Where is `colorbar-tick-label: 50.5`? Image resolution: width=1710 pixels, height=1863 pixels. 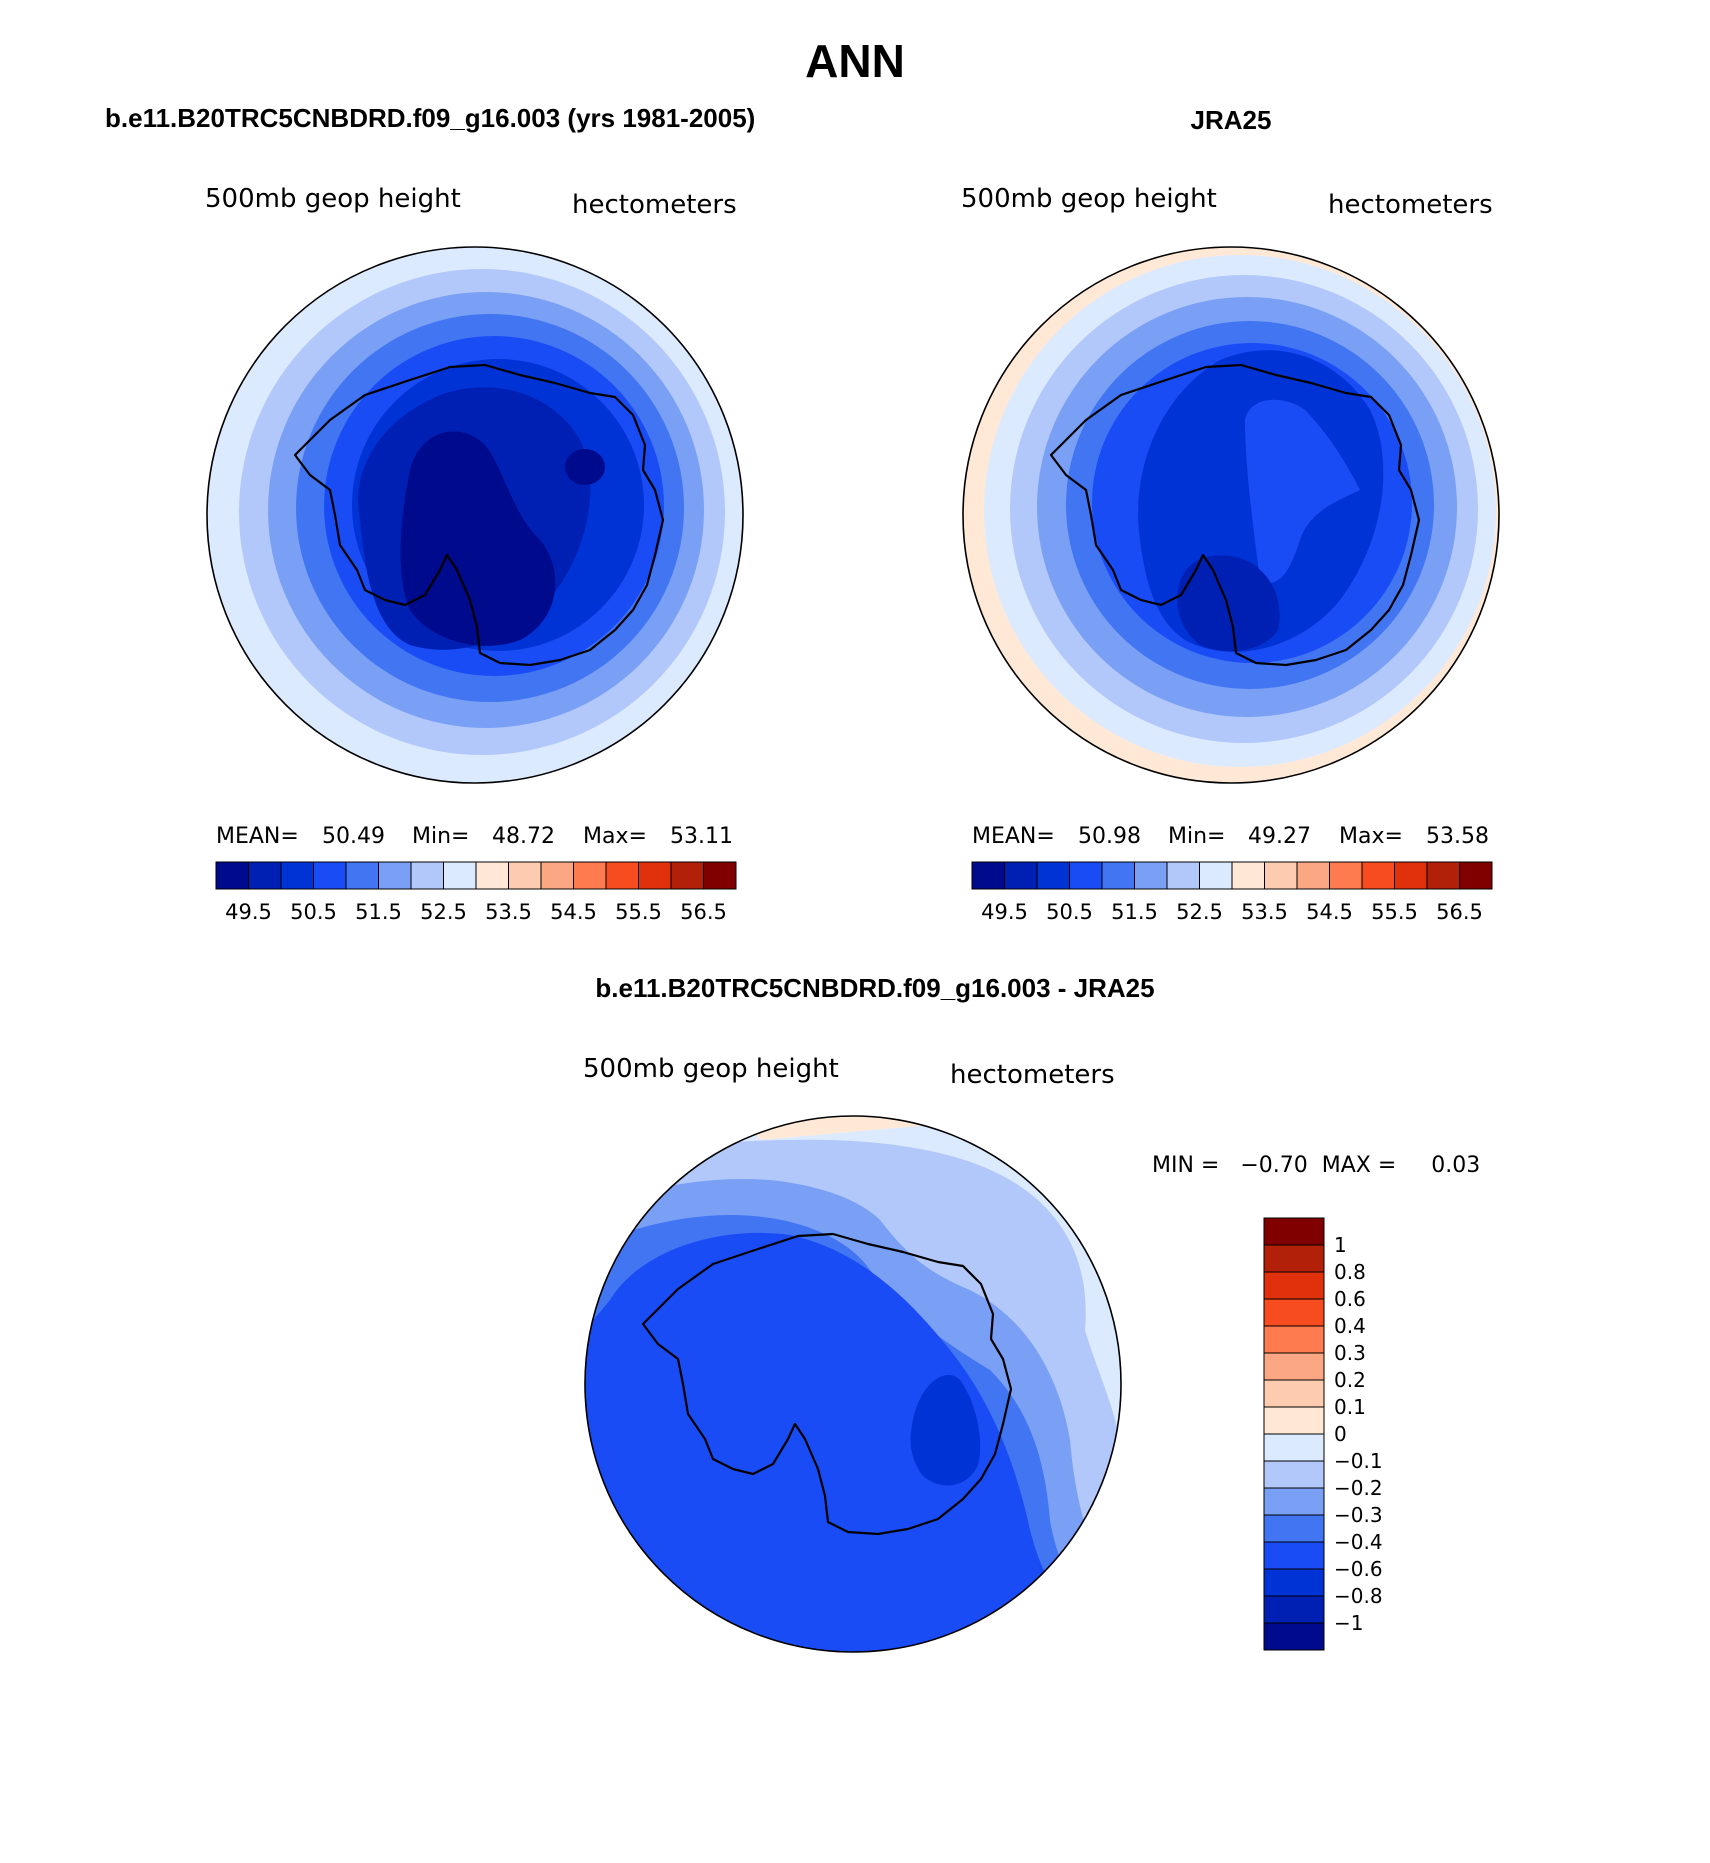
colorbar-tick-label: 50.5 is located at coordinates (313, 912).